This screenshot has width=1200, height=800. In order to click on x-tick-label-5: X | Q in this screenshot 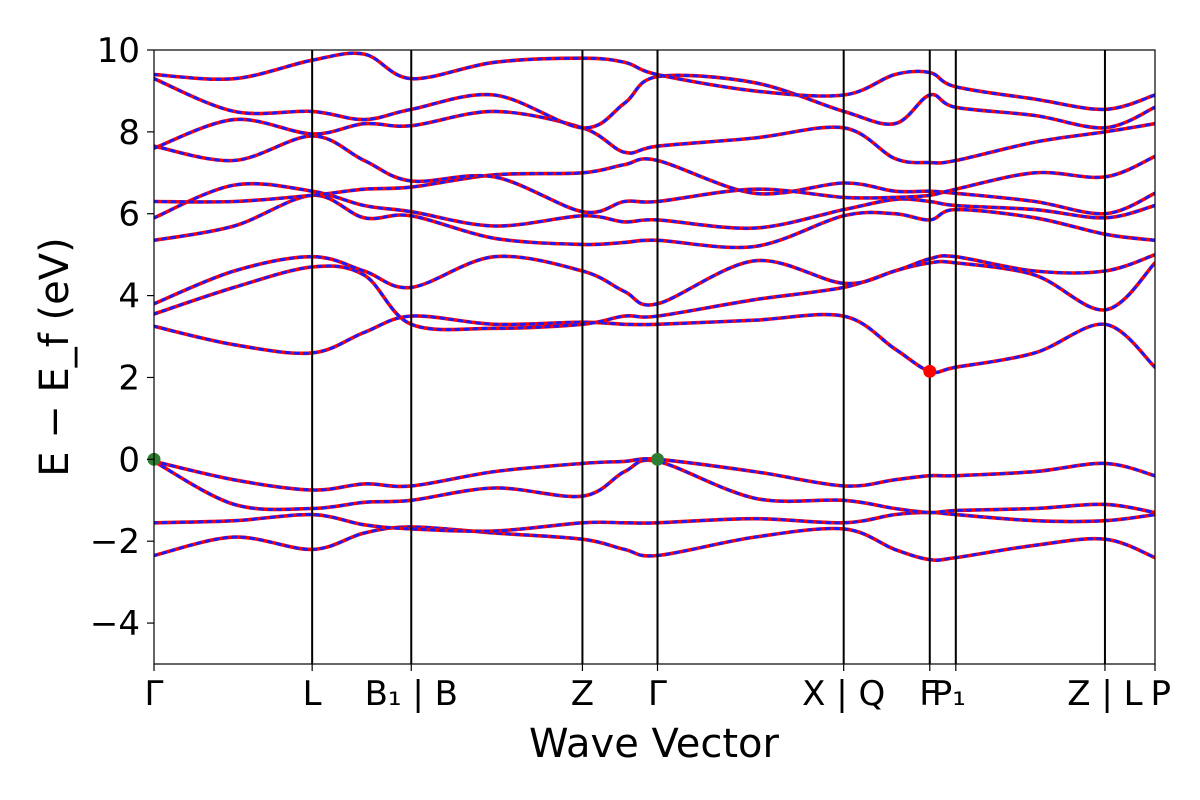, I will do `click(843, 694)`.